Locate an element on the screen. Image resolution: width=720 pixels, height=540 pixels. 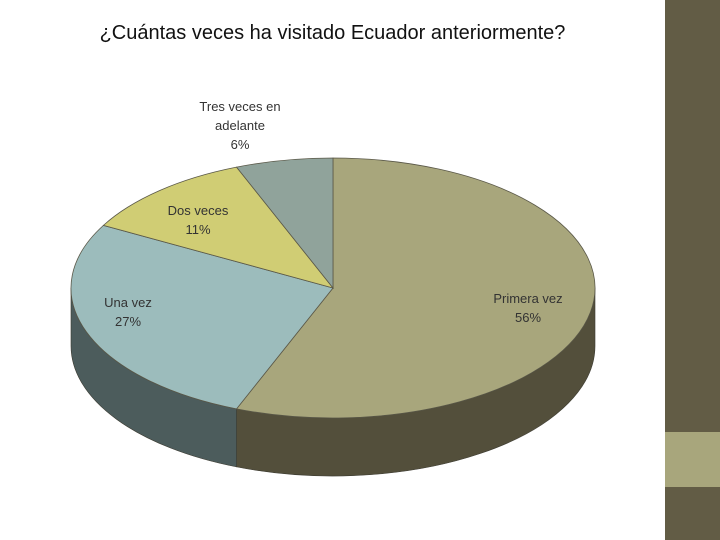
slice-label-0: Primera vez is located at coordinates (527, 298).